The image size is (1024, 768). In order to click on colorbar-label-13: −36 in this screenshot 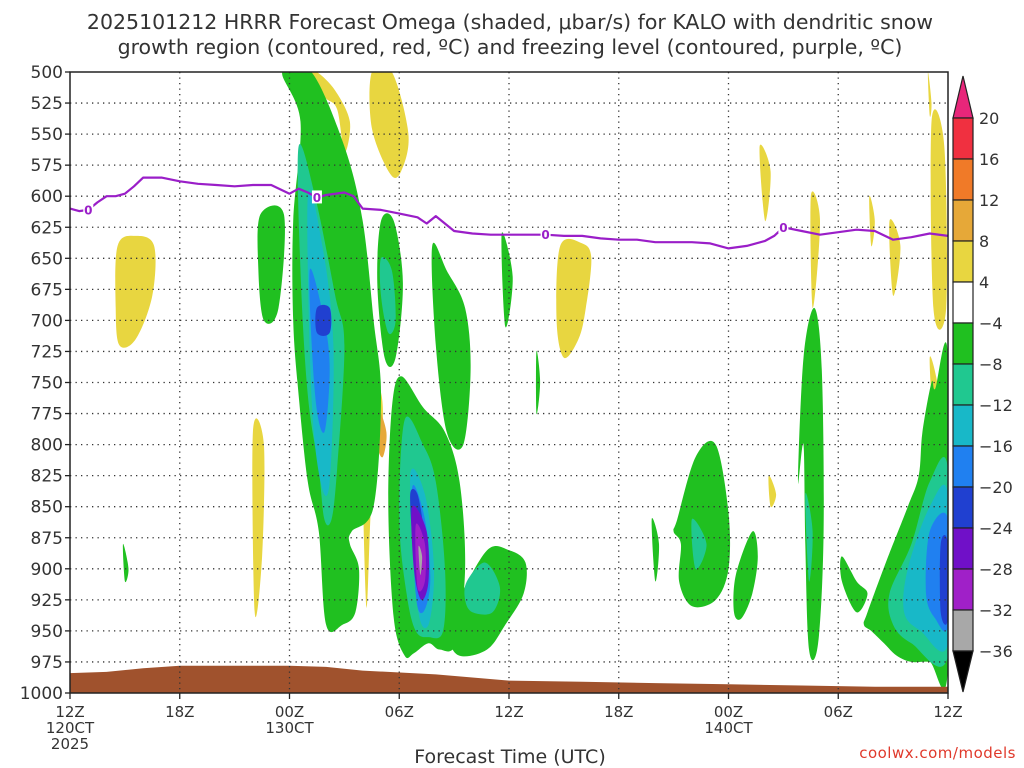, I will do `click(996, 651)`.